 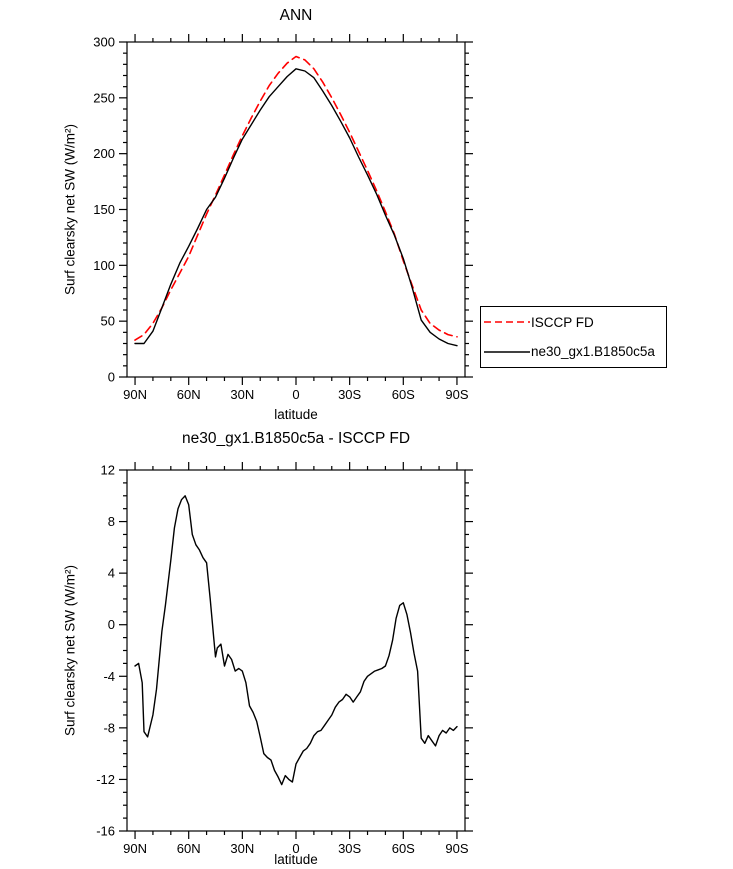 I want to click on bottom-chart-y-axis-label: Surf clearsky net SW (W/m²), so click(x=70, y=651).